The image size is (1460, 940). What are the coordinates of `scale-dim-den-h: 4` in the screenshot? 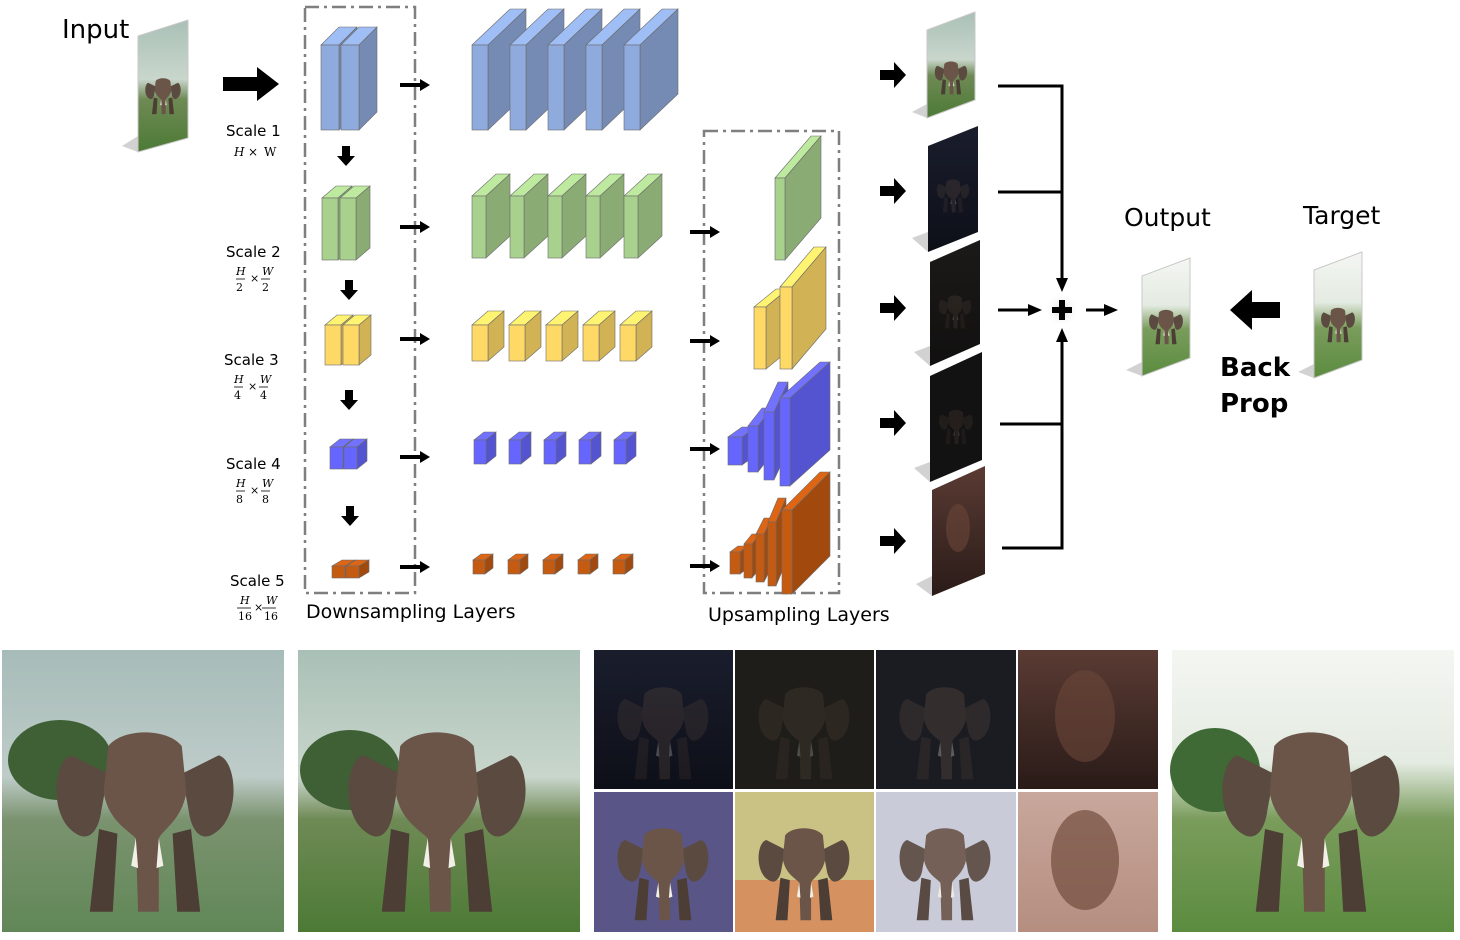 It's located at (237, 395).